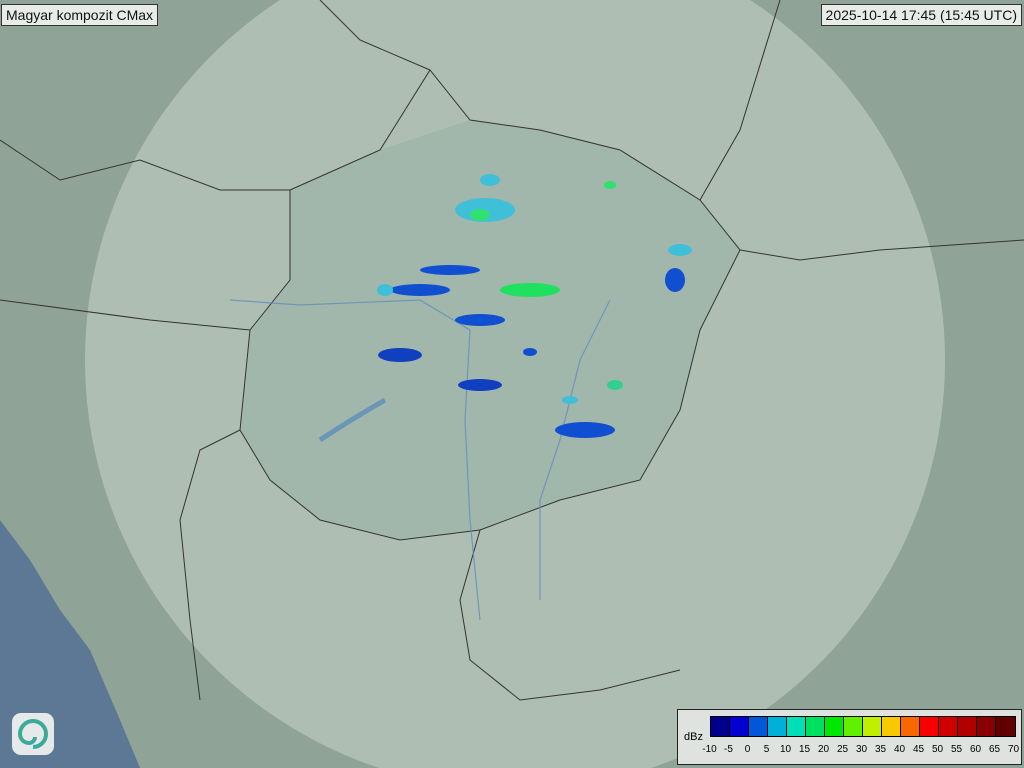 The image size is (1024, 768). What do you see at coordinates (693, 737) in the screenshot?
I see `legend-unit: dBz` at bounding box center [693, 737].